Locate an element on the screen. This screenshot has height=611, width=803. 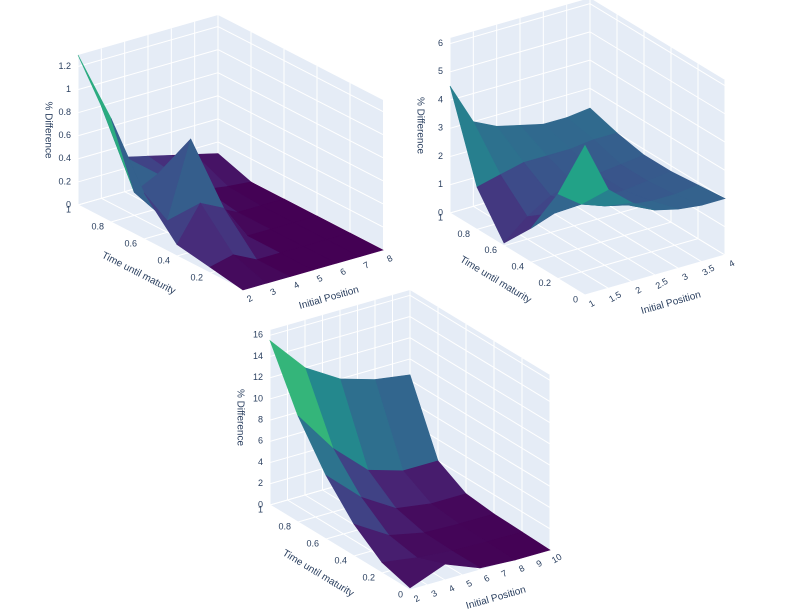
z-tick-label: 0.2 is located at coordinates (64, 181).